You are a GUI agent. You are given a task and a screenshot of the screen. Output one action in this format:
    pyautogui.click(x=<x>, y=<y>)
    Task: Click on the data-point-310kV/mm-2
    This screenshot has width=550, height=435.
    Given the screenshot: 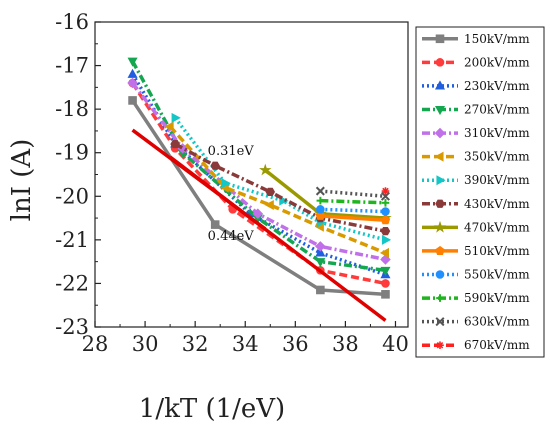 What is the action you would take?
    pyautogui.click(x=258, y=213)
    